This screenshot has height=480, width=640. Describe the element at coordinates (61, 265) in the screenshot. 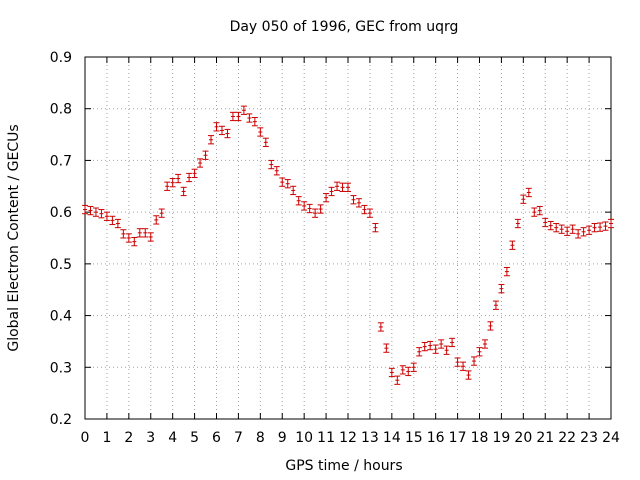

I see `y-tick-label: 0.5` at that location.